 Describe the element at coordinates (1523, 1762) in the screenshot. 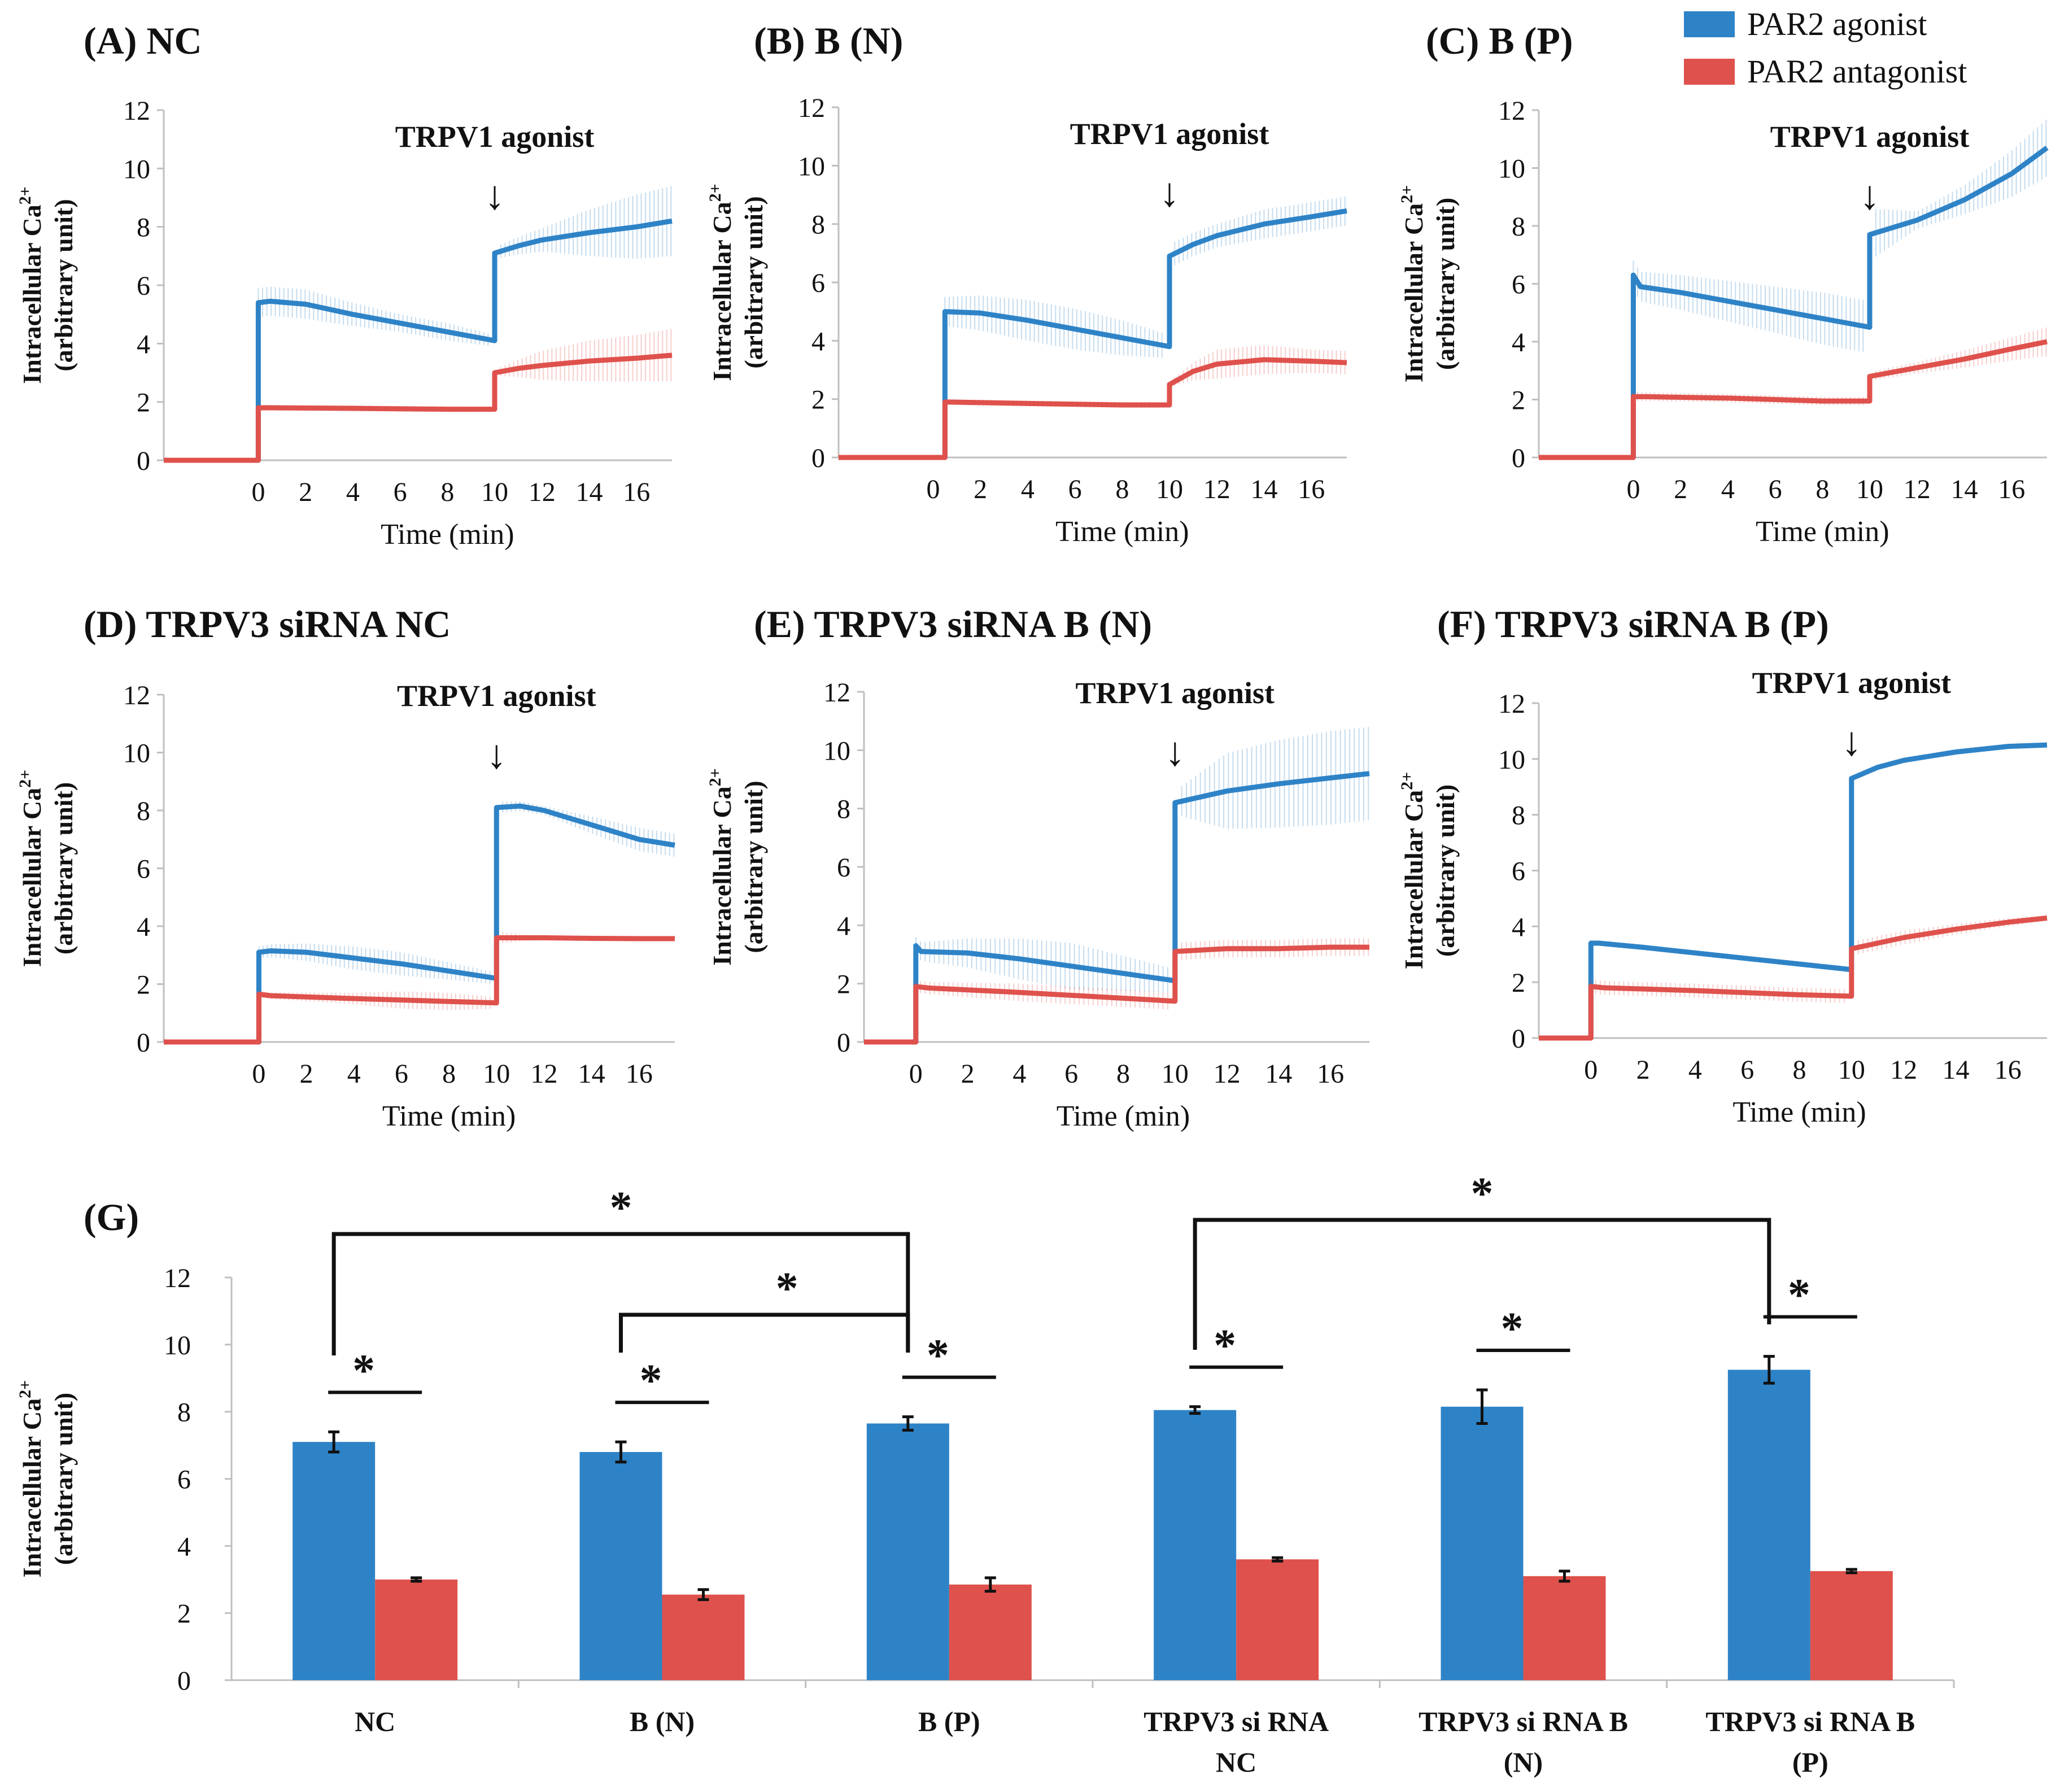

I see `category-label: (N)` at that location.